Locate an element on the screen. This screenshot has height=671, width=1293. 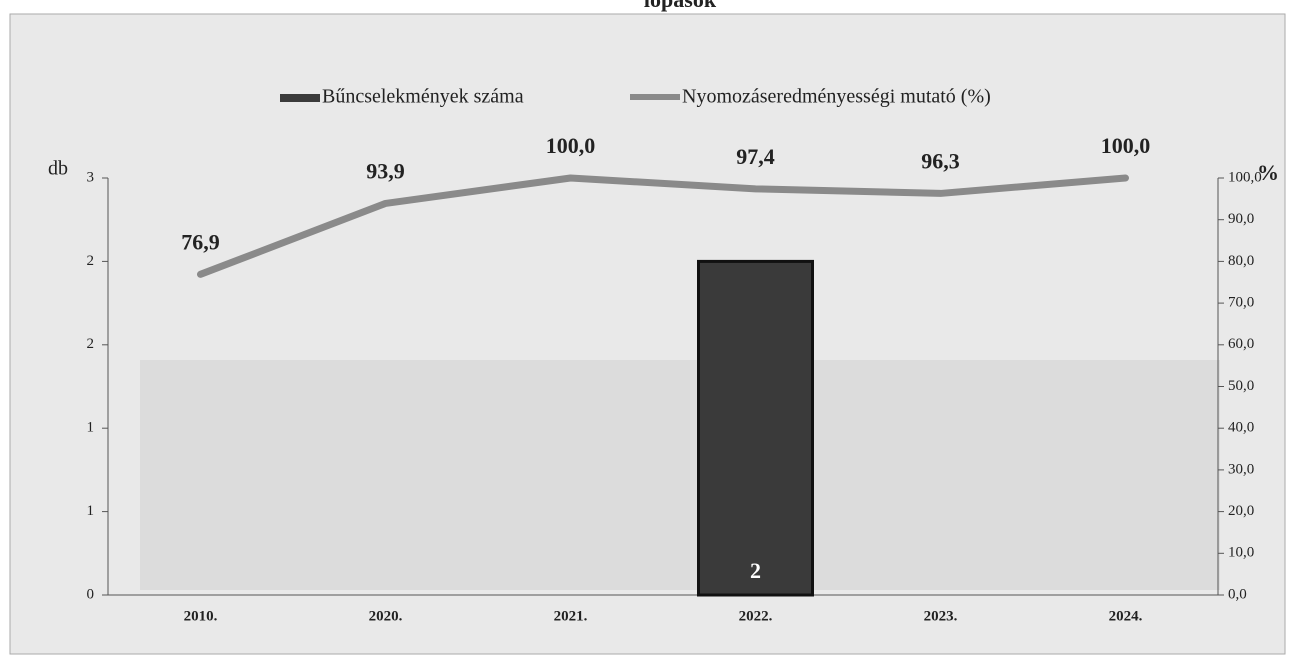
y2-tick-label: 70,0 is located at coordinates (1241, 303).